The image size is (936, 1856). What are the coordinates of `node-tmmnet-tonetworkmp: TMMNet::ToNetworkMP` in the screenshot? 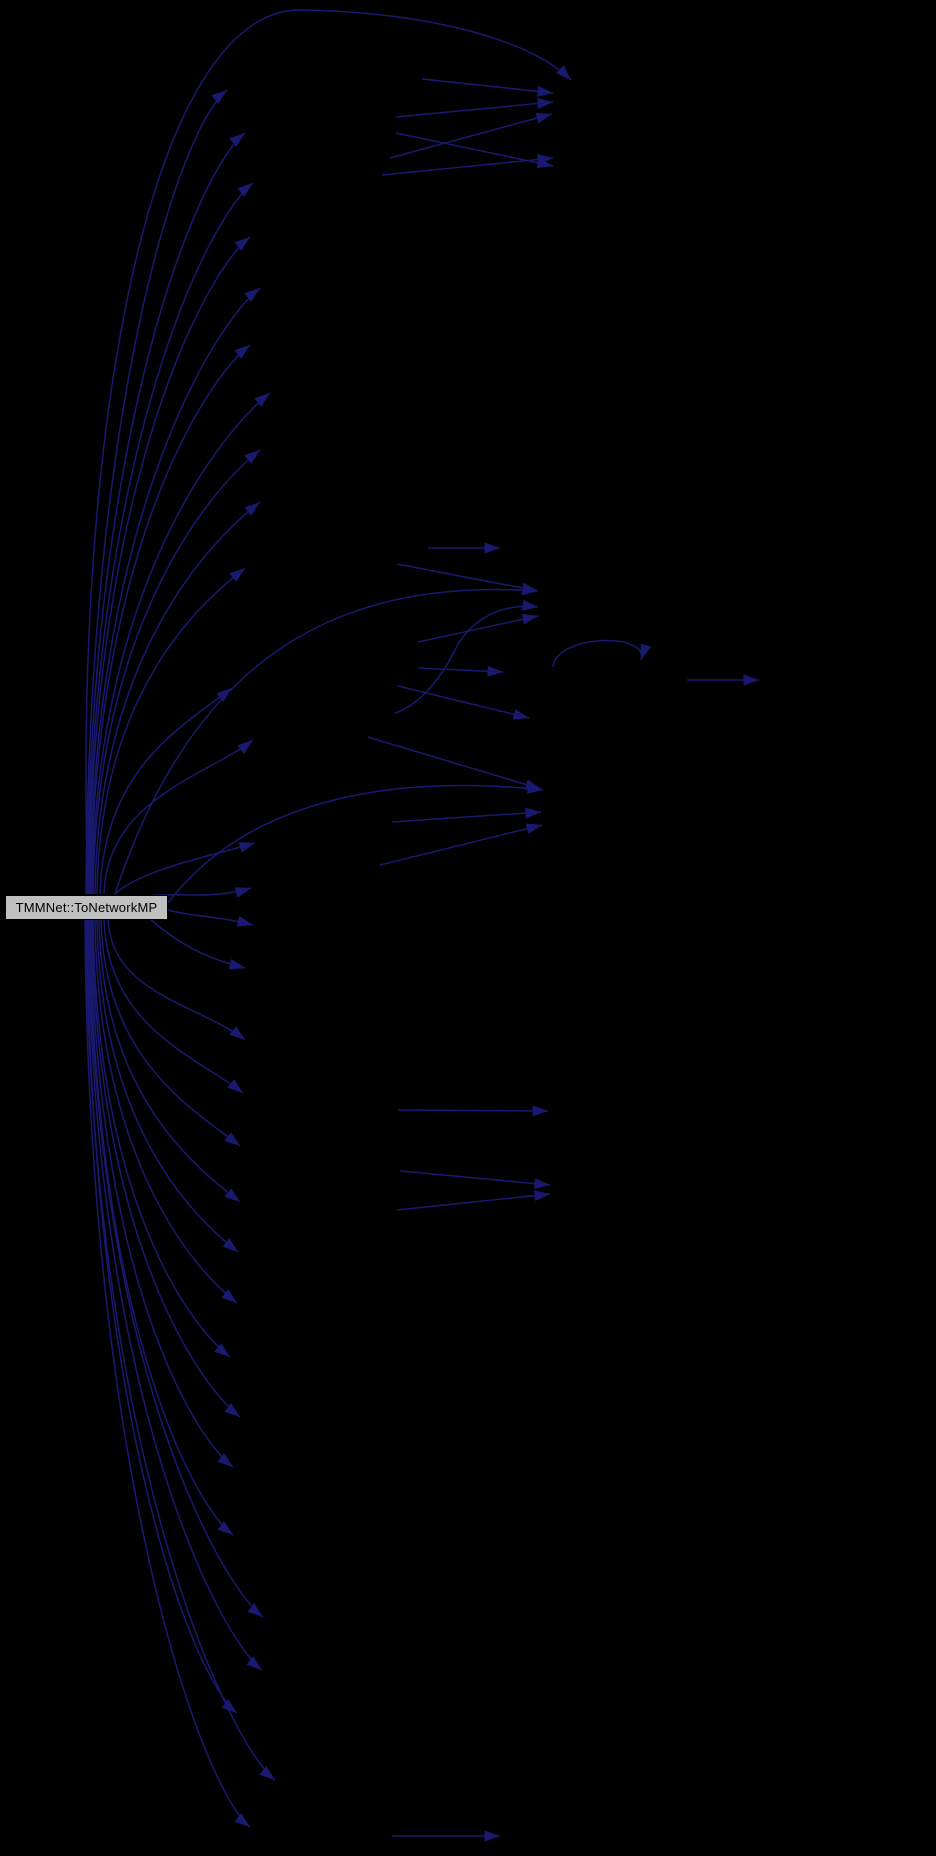 It's located at (86, 907).